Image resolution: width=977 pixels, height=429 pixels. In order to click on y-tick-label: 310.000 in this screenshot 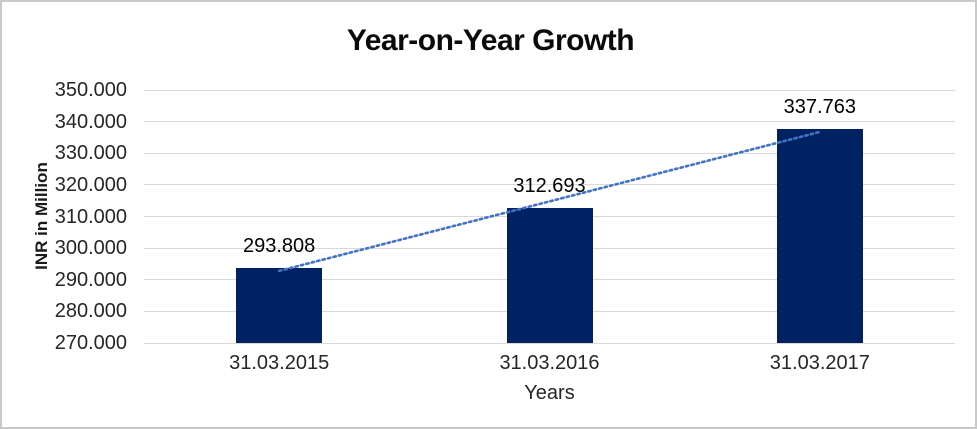, I will do `click(90, 216)`.